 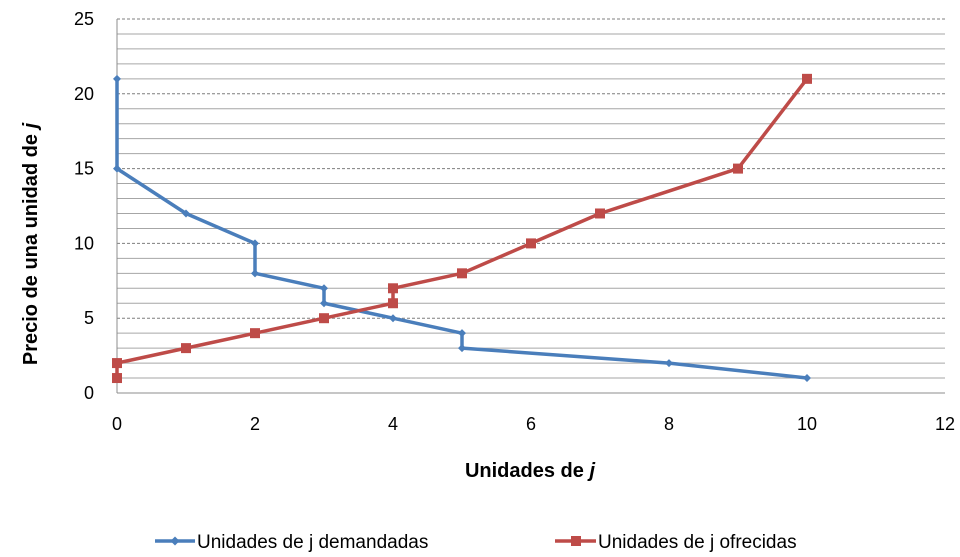 What do you see at coordinates (531, 424) in the screenshot?
I see `x-tick-label: 6` at bounding box center [531, 424].